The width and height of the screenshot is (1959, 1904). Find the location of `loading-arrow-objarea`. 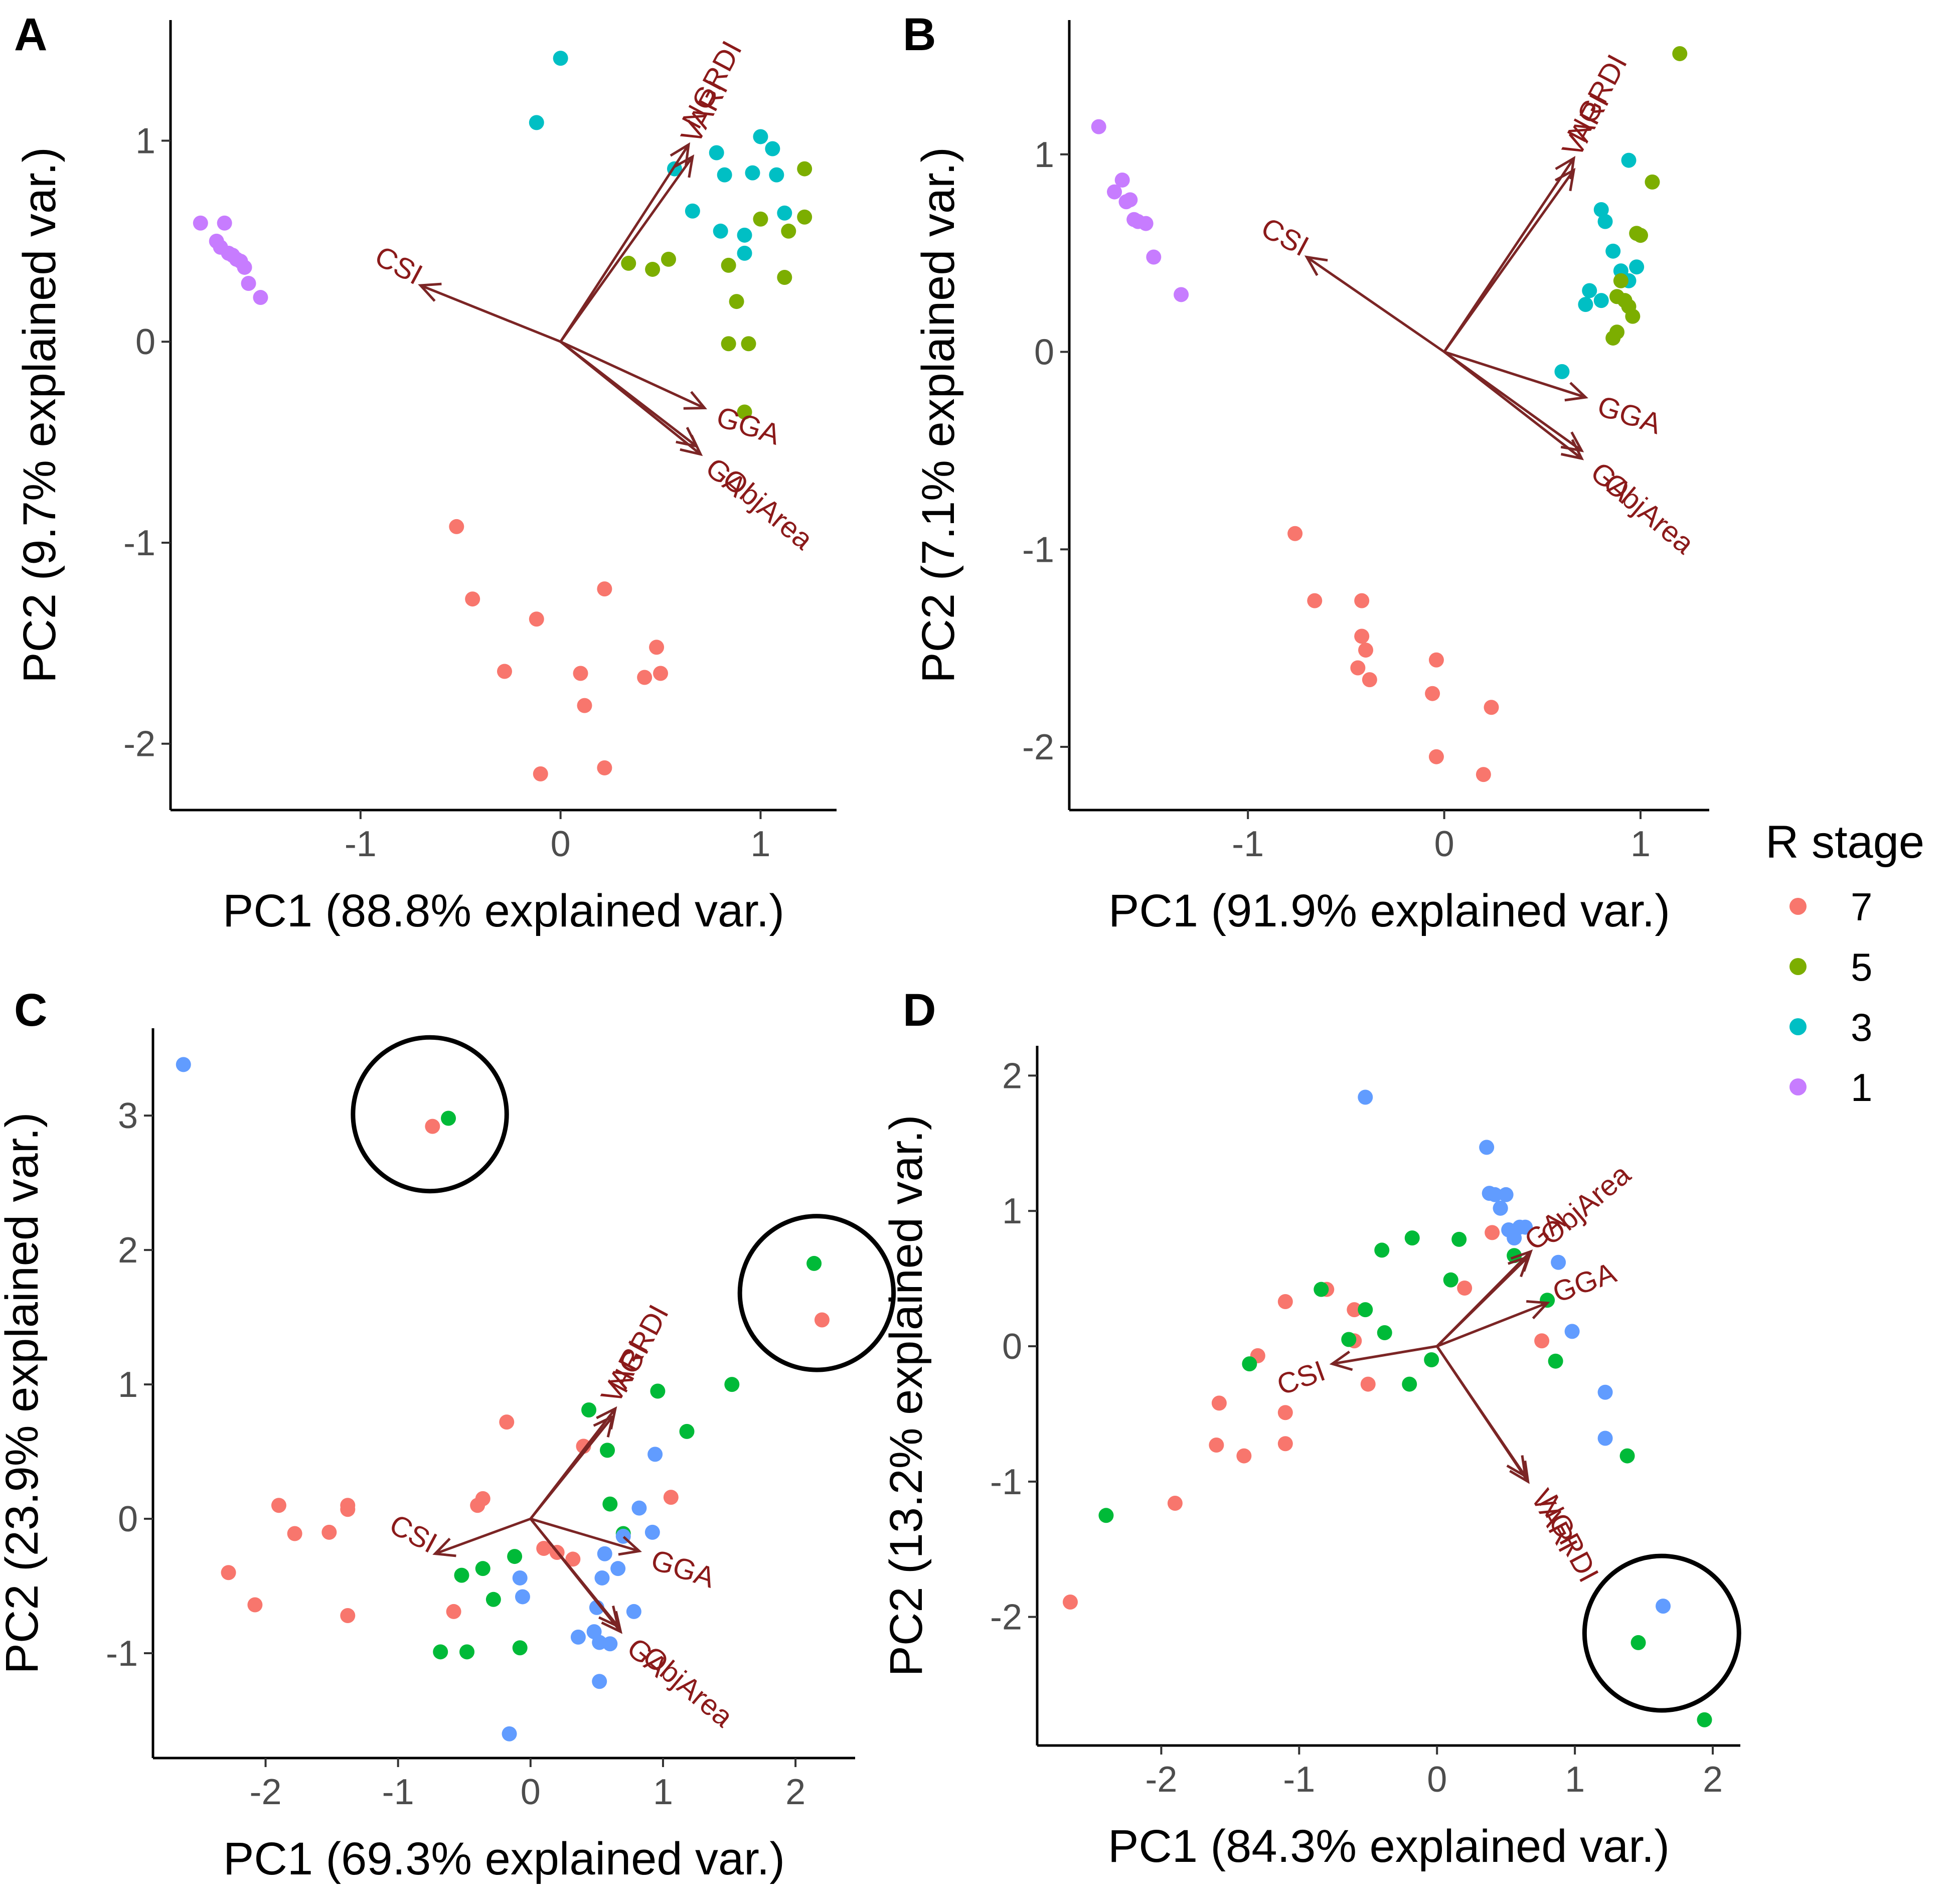

loading-arrow-objarea is located at coordinates (1513, 405).